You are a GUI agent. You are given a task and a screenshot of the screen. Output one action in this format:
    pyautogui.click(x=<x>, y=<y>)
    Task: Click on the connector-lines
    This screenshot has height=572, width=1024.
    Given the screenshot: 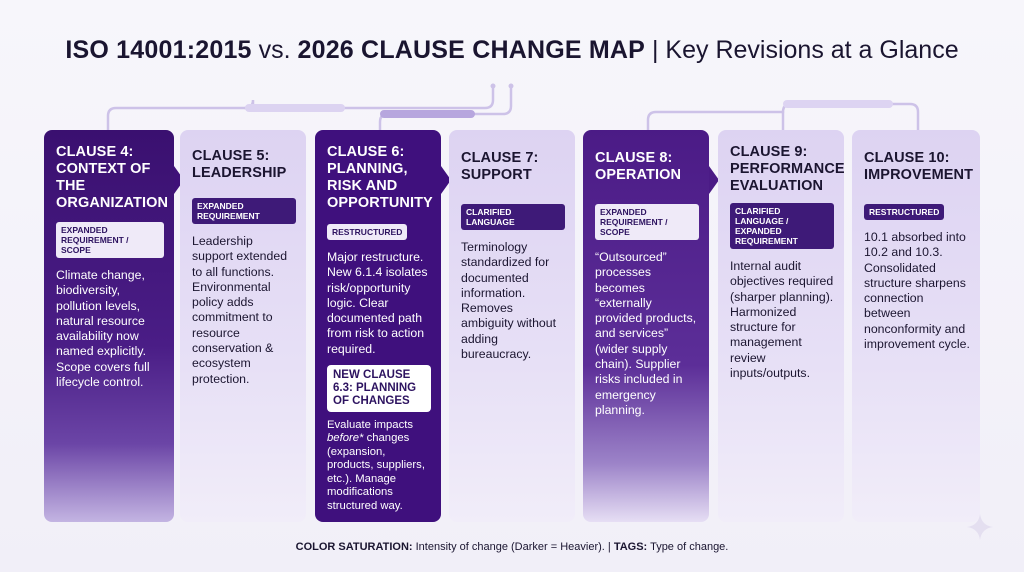 What is the action you would take?
    pyautogui.click(x=513, y=107)
    